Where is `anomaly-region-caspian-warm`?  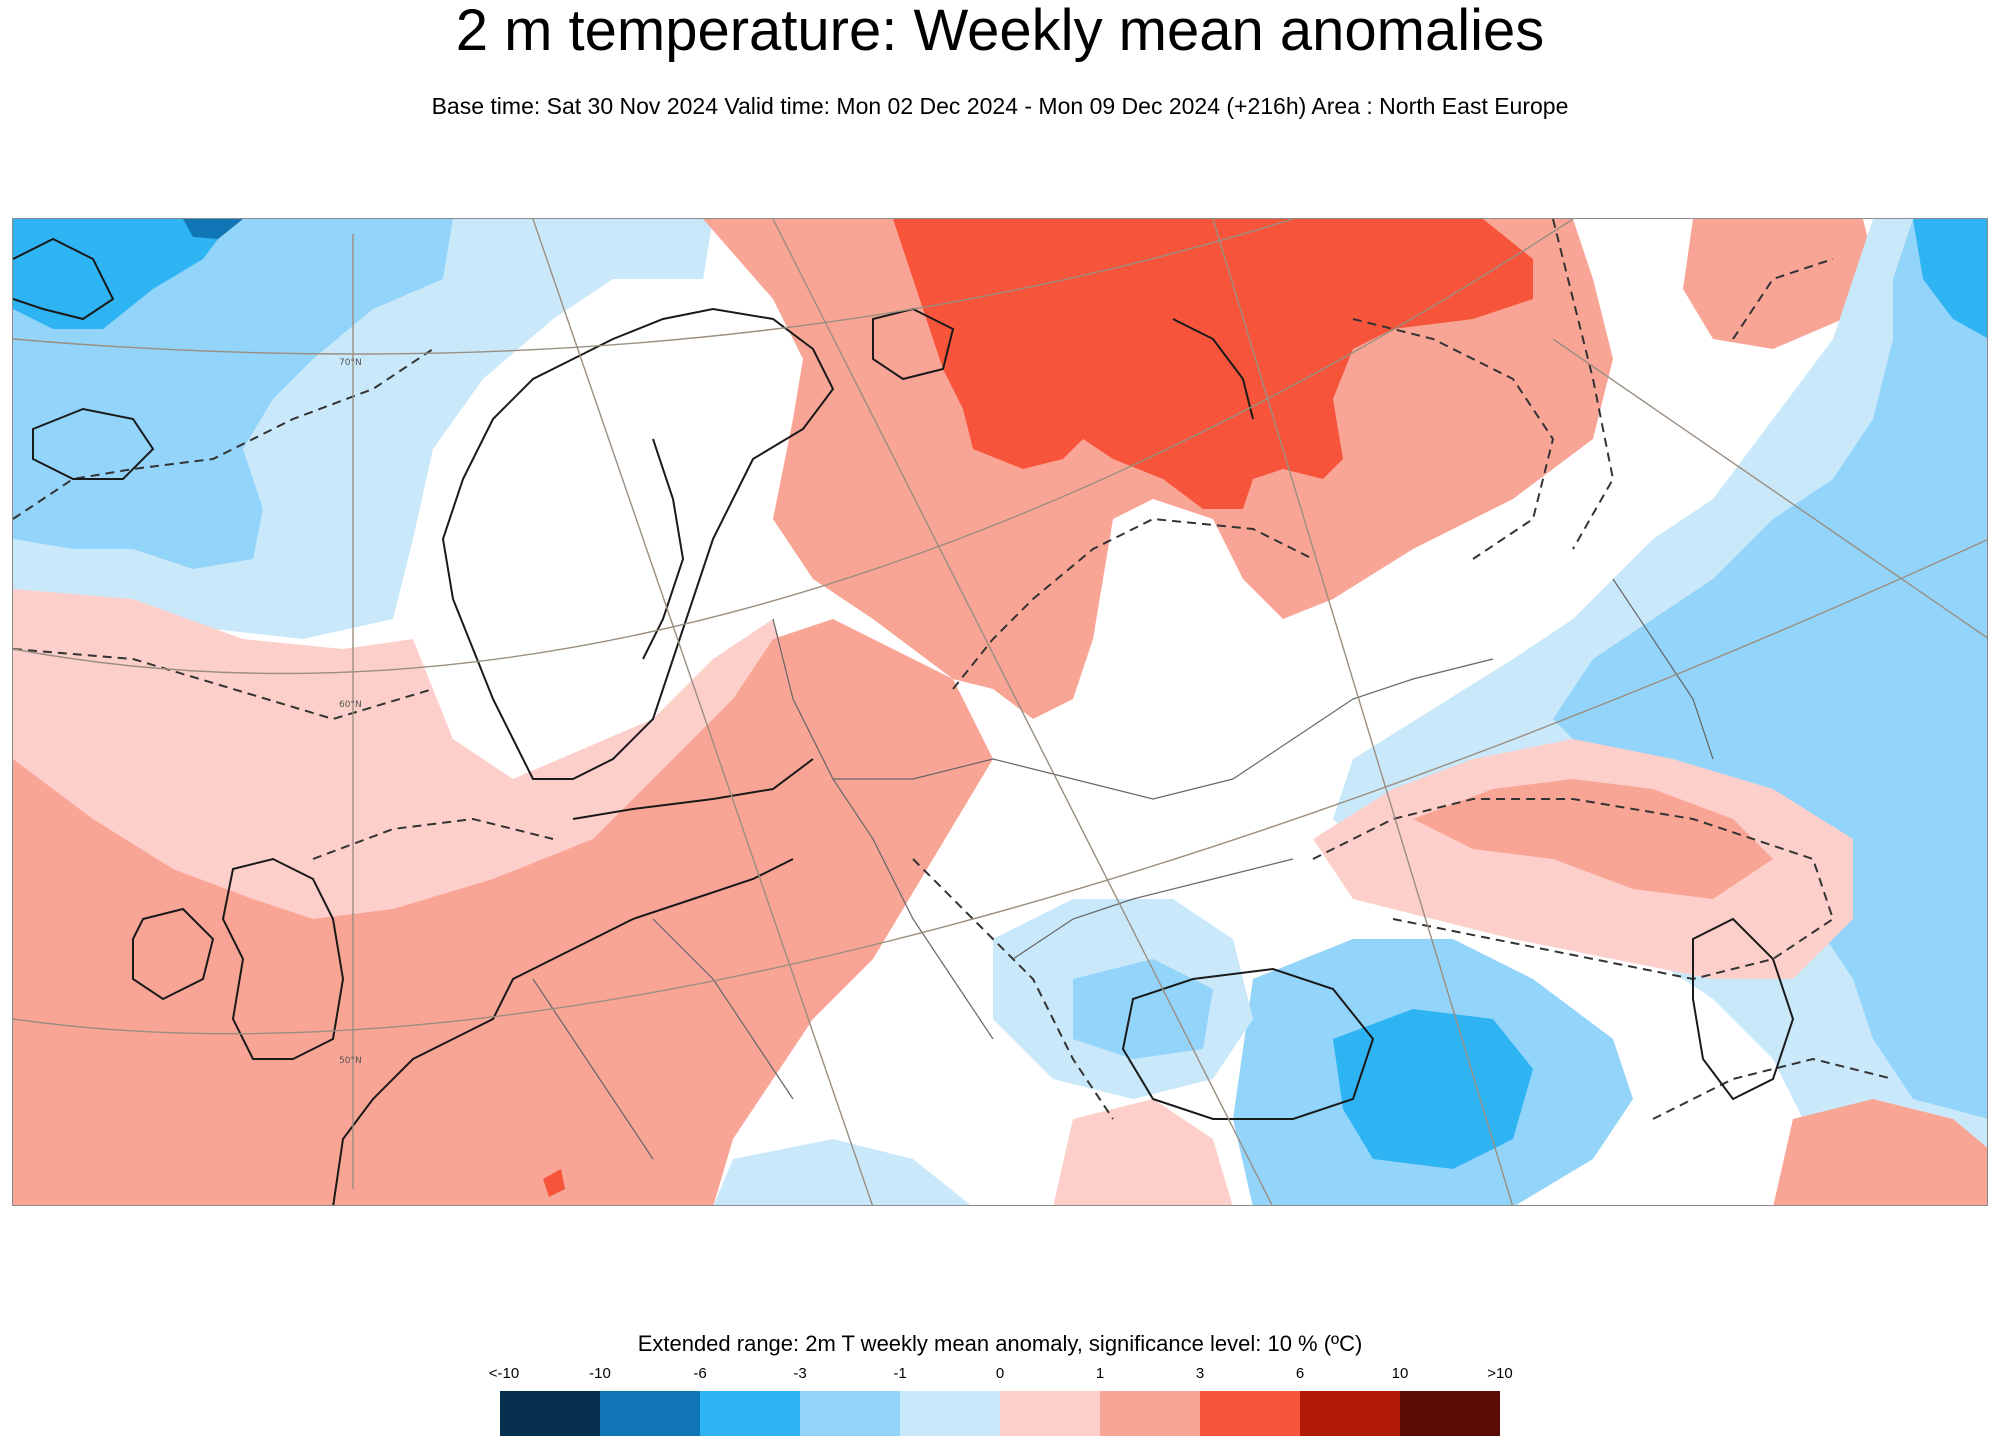
anomaly-region-caspian-warm is located at coordinates (1880, 1152).